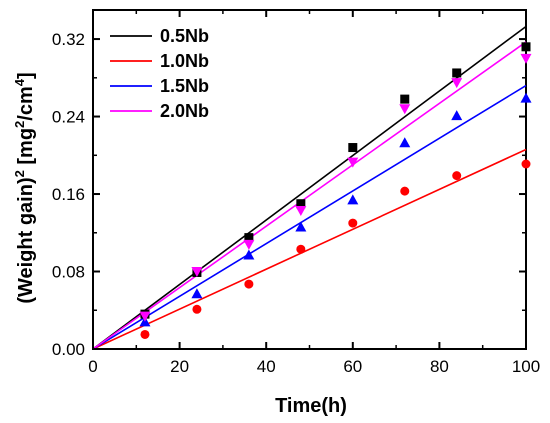 This screenshot has height=423, width=550. What do you see at coordinates (184, 61) in the screenshot?
I see `legend-label-1-0nb: 1.0Nb` at bounding box center [184, 61].